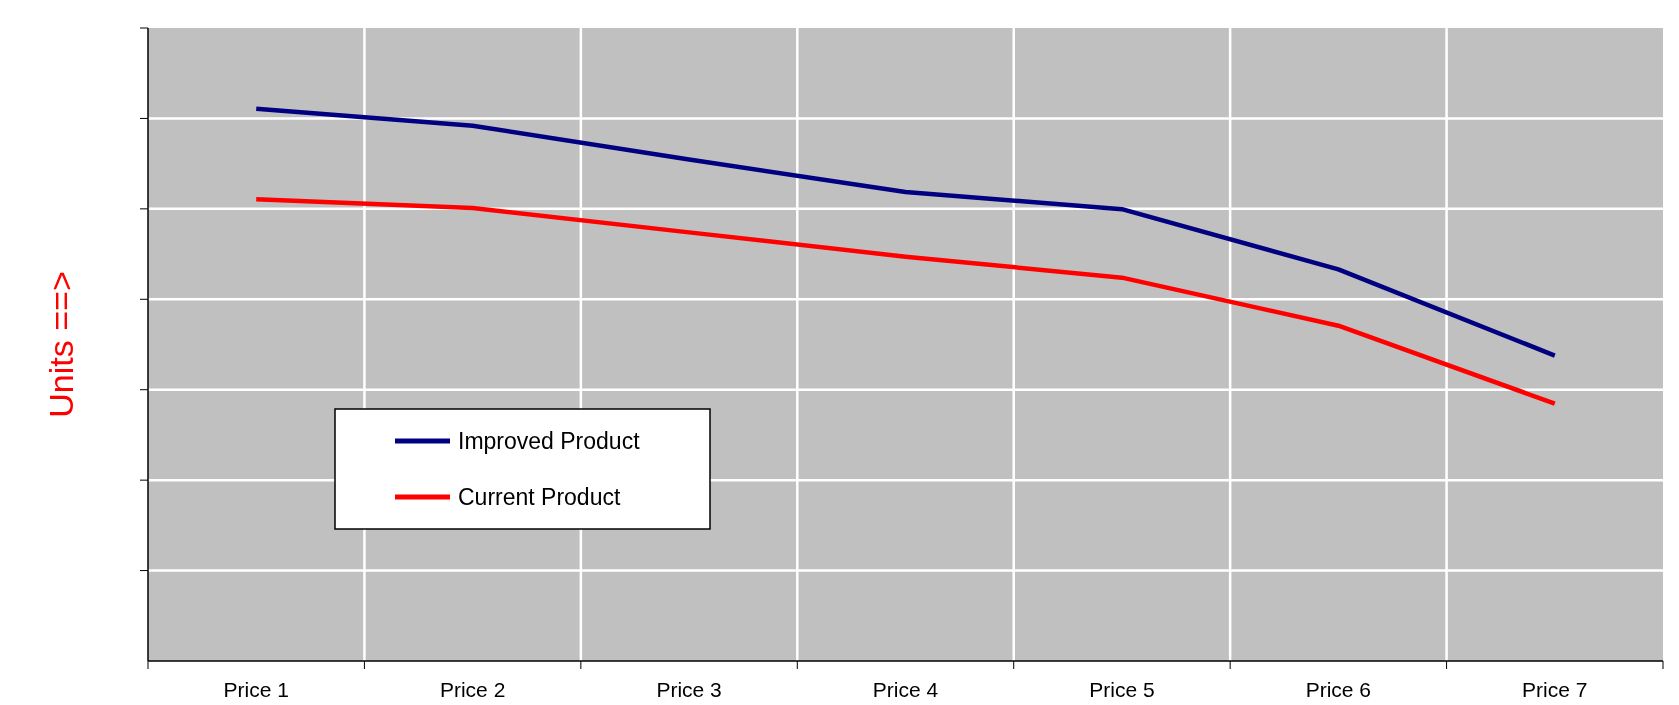 This screenshot has height=705, width=1679. What do you see at coordinates (61, 344) in the screenshot?
I see `y-axis-title: Units ==>` at bounding box center [61, 344].